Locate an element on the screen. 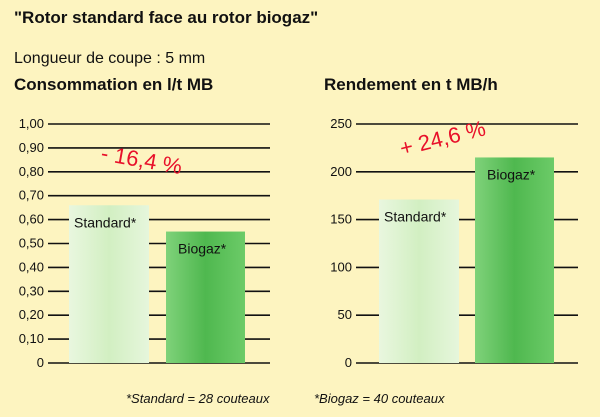  change-annotation: - 16,4 % is located at coordinates (141, 159).